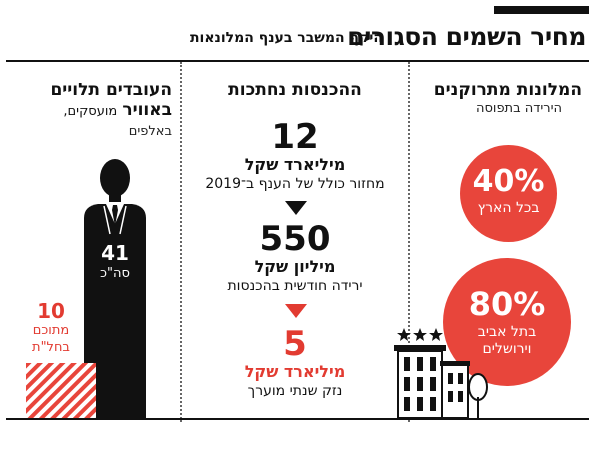  Describe the element at coordinates (51, 311) in the screenshot. I see `furloughed-value: 10` at that location.